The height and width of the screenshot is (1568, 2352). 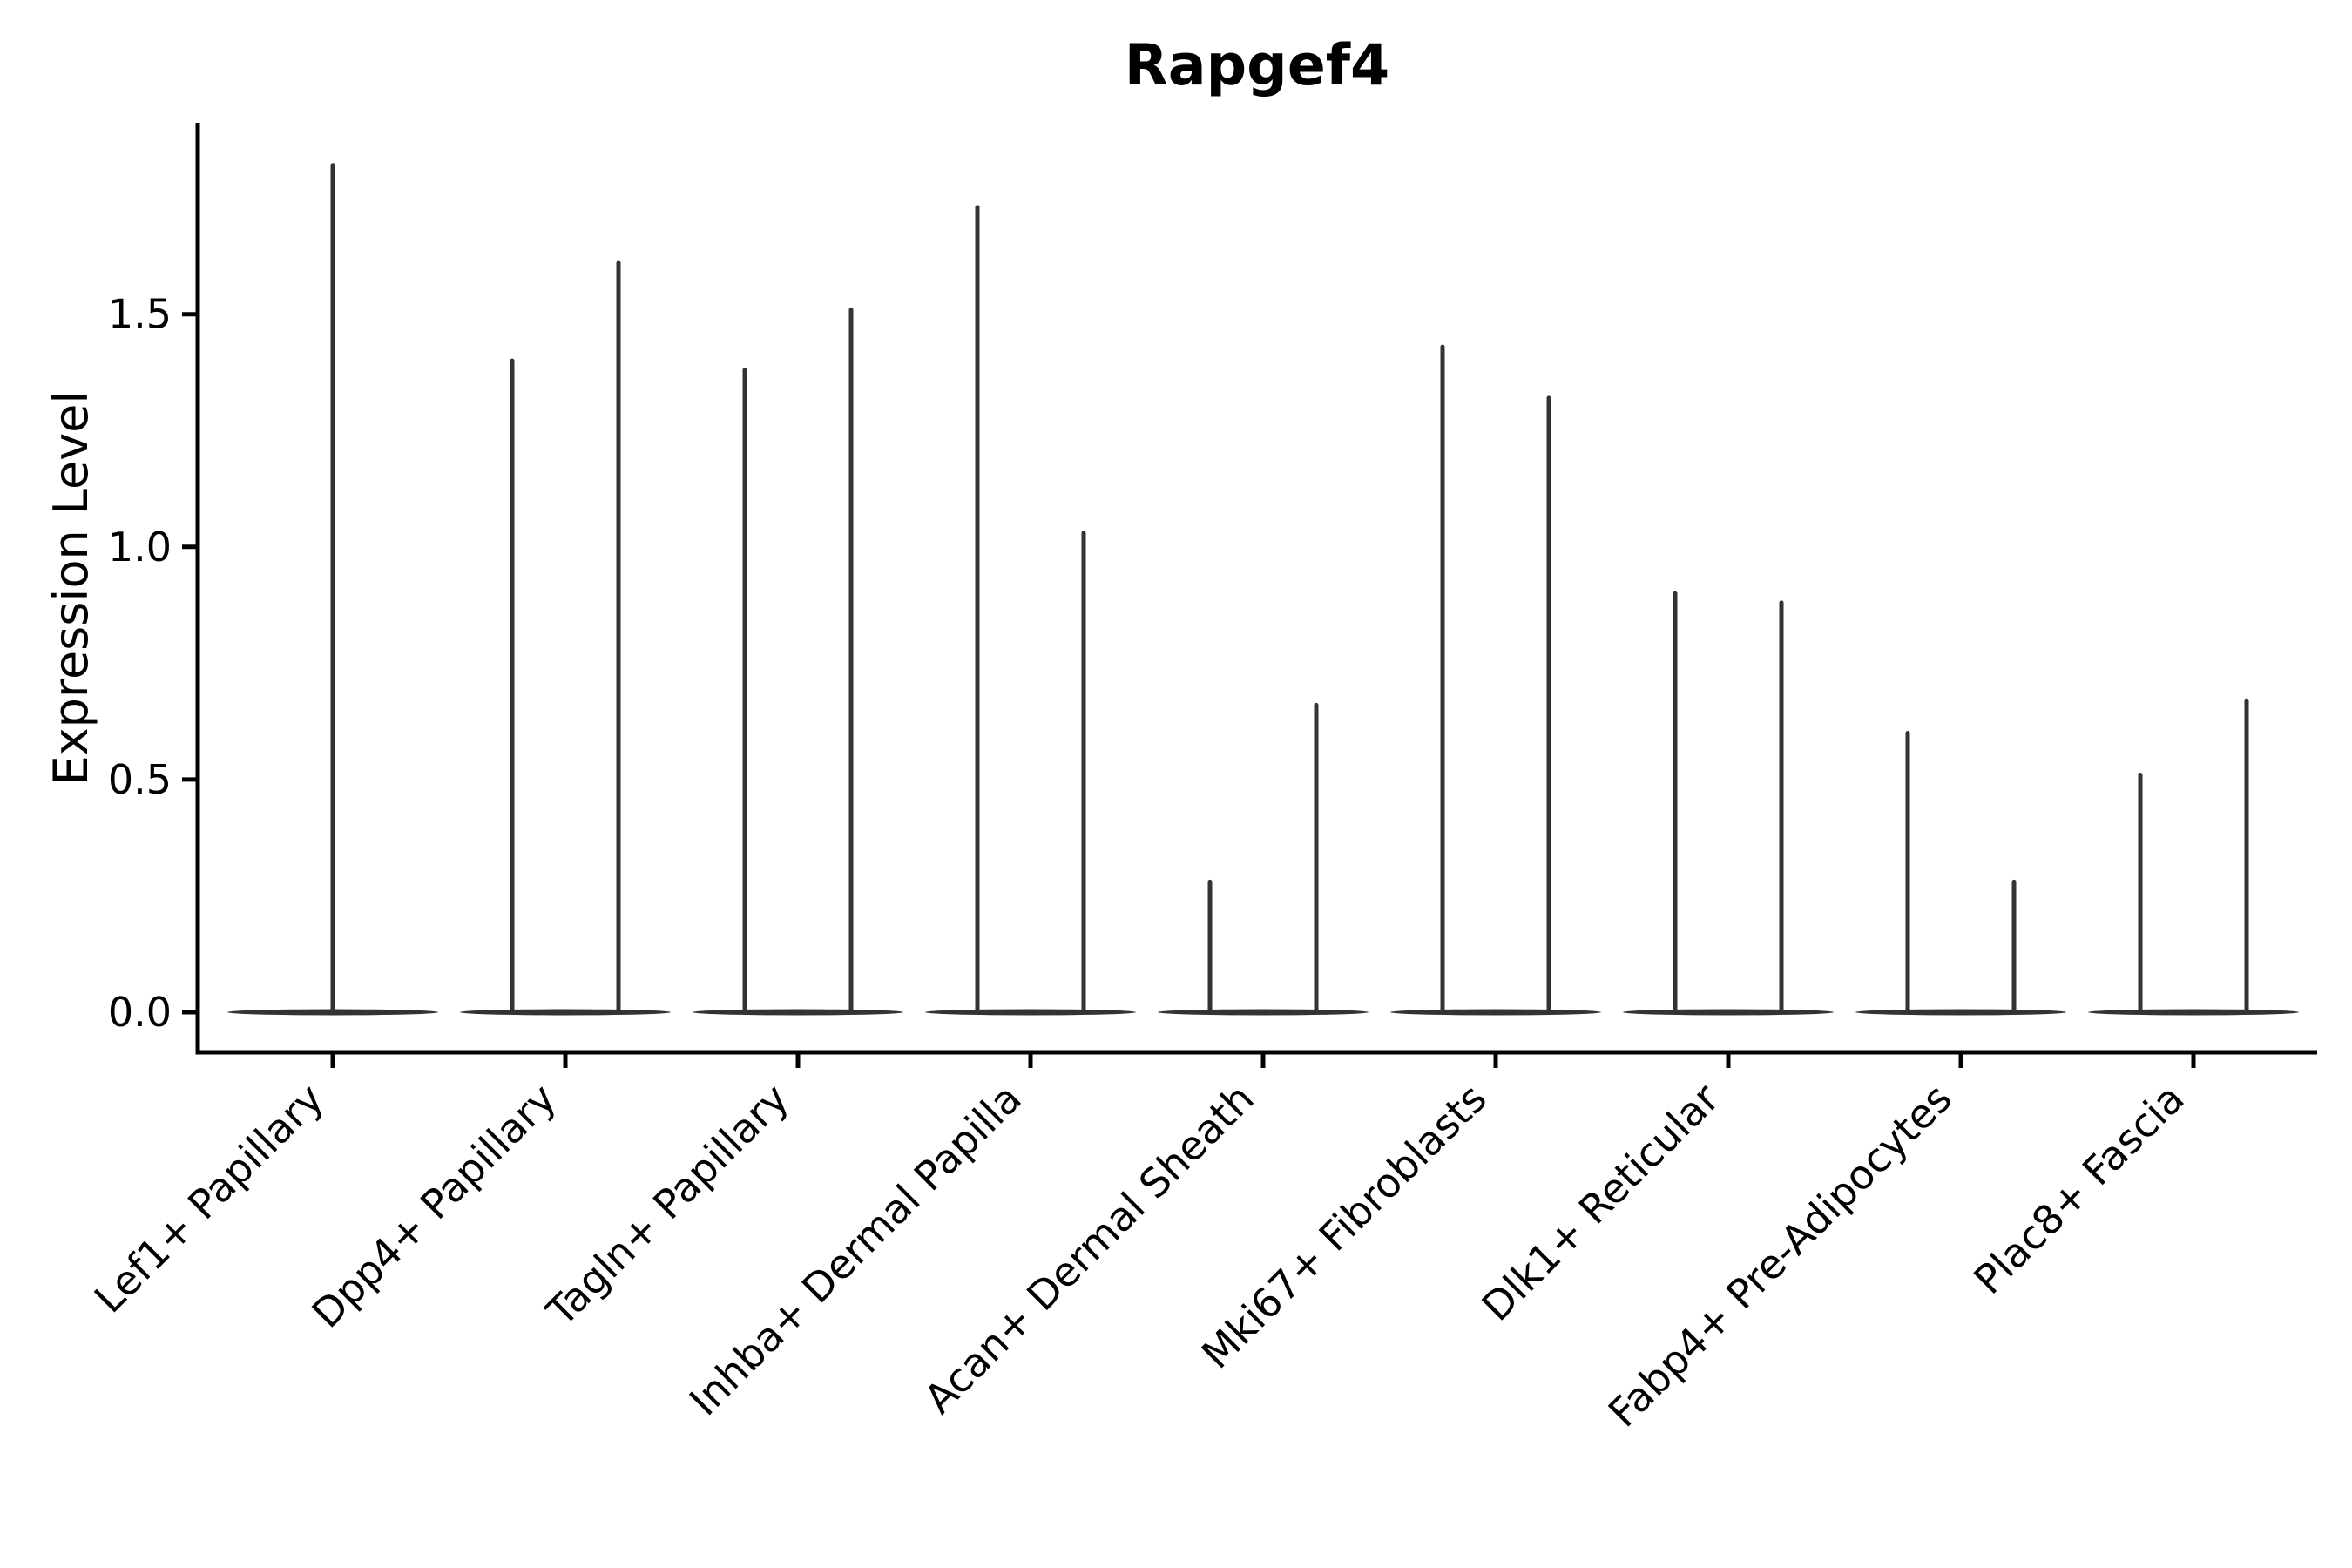 I want to click on x-tick-label: Dpp4+ Papillary, so click(x=434, y=1206).